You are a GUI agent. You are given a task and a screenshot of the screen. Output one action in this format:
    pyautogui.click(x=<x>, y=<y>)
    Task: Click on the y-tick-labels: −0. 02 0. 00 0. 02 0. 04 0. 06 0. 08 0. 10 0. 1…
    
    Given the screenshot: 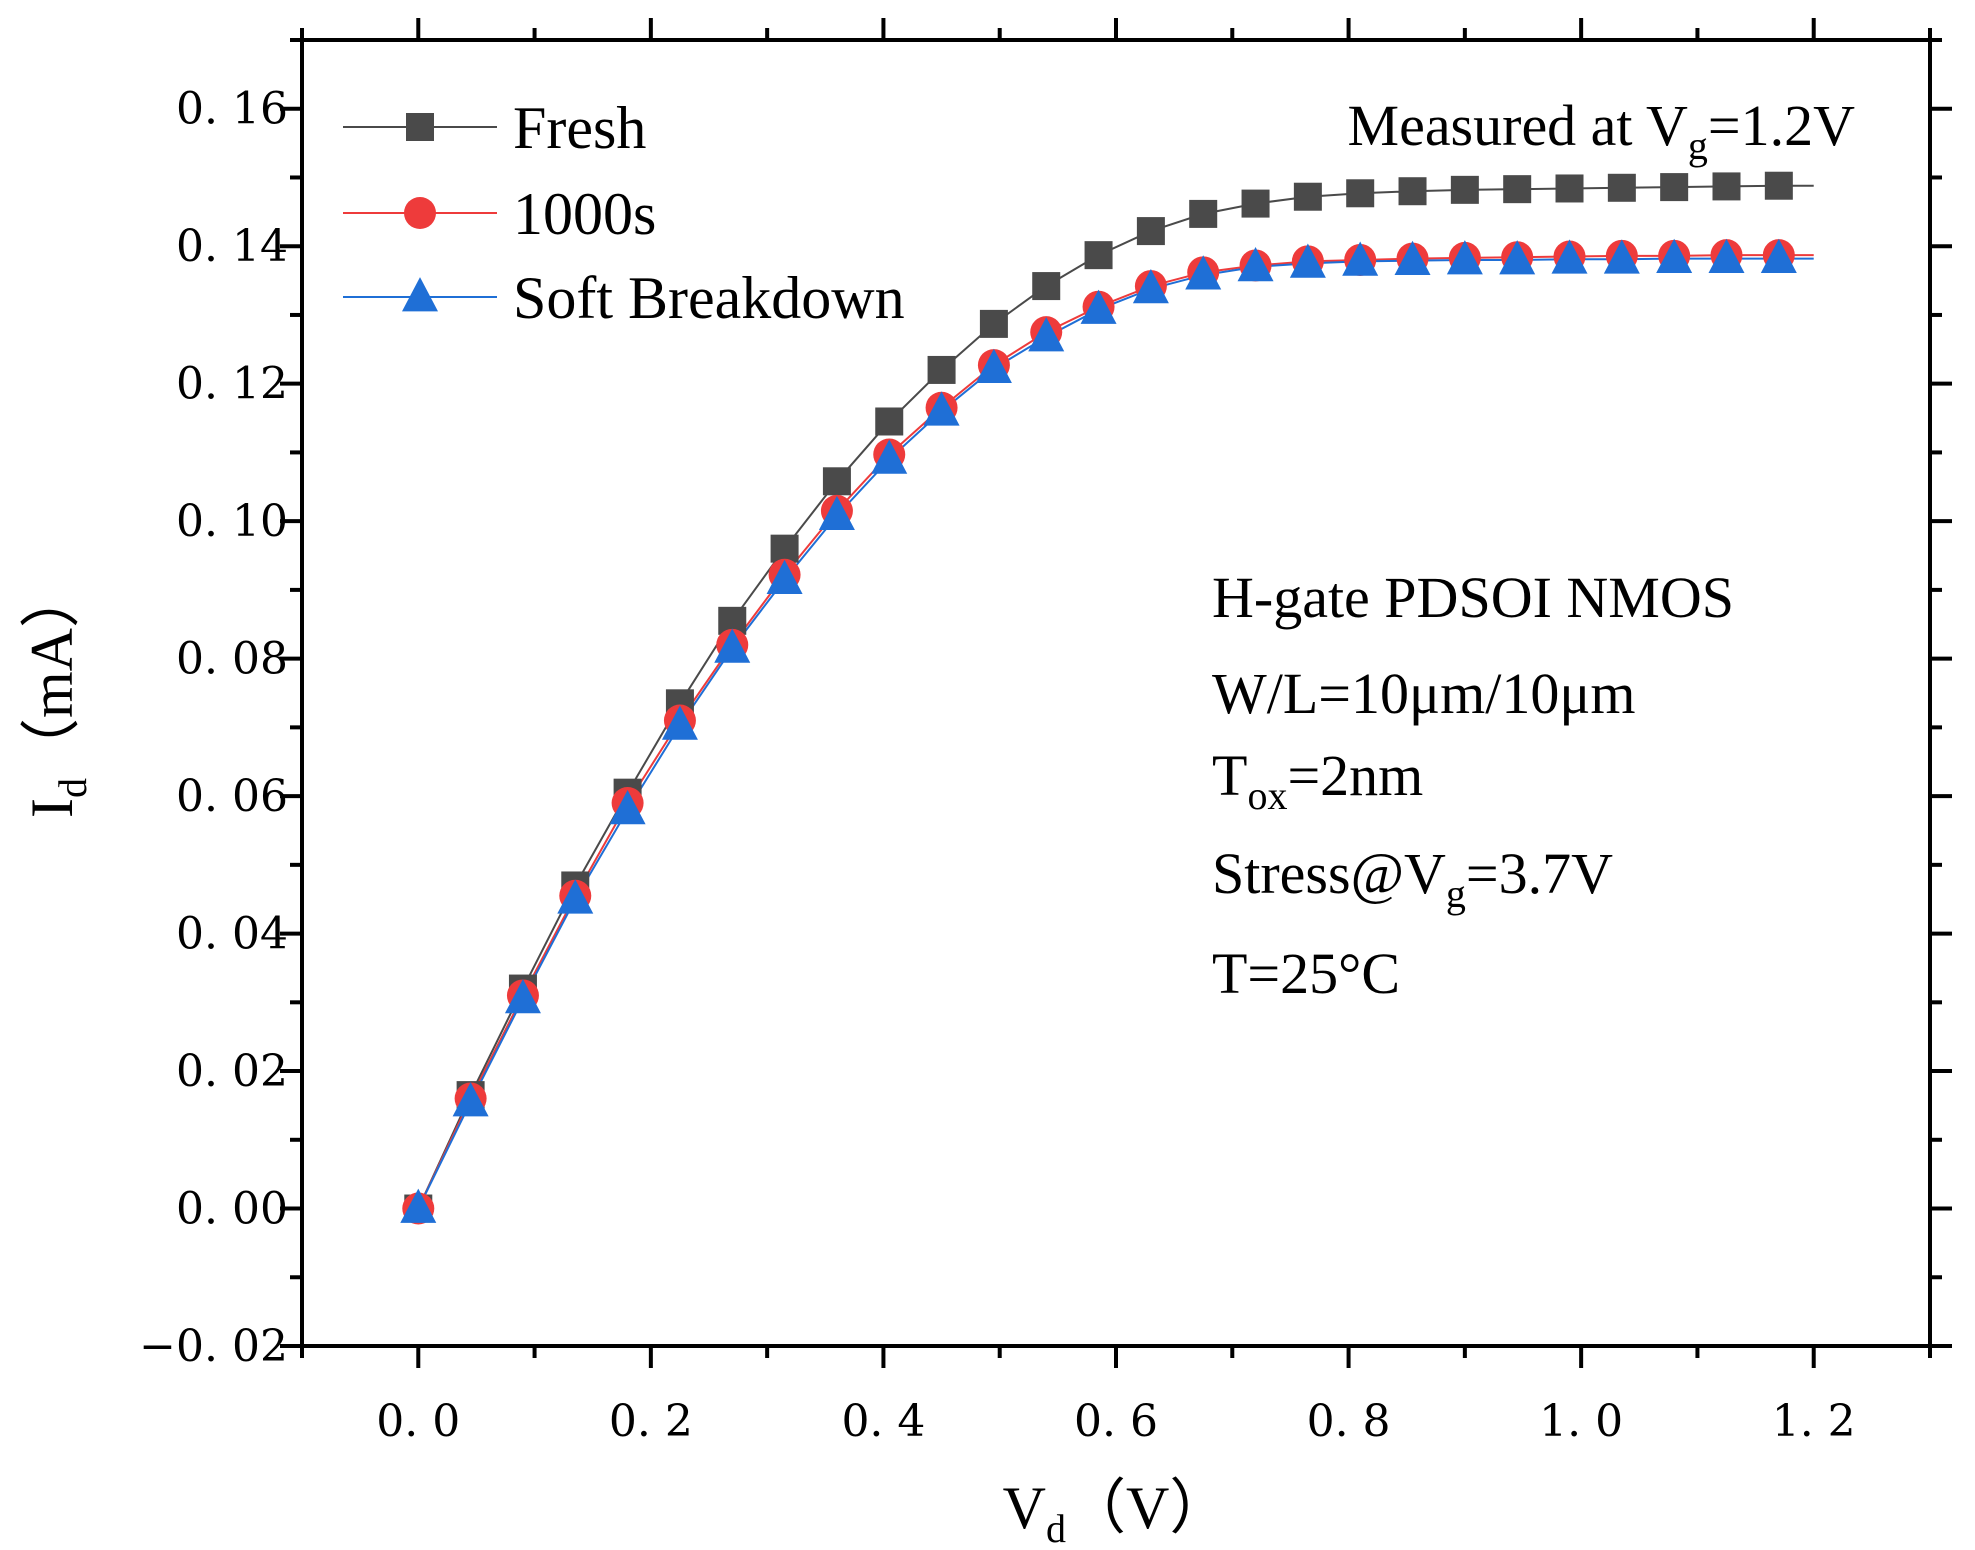 What is the action you would take?
    pyautogui.click(x=213, y=728)
    